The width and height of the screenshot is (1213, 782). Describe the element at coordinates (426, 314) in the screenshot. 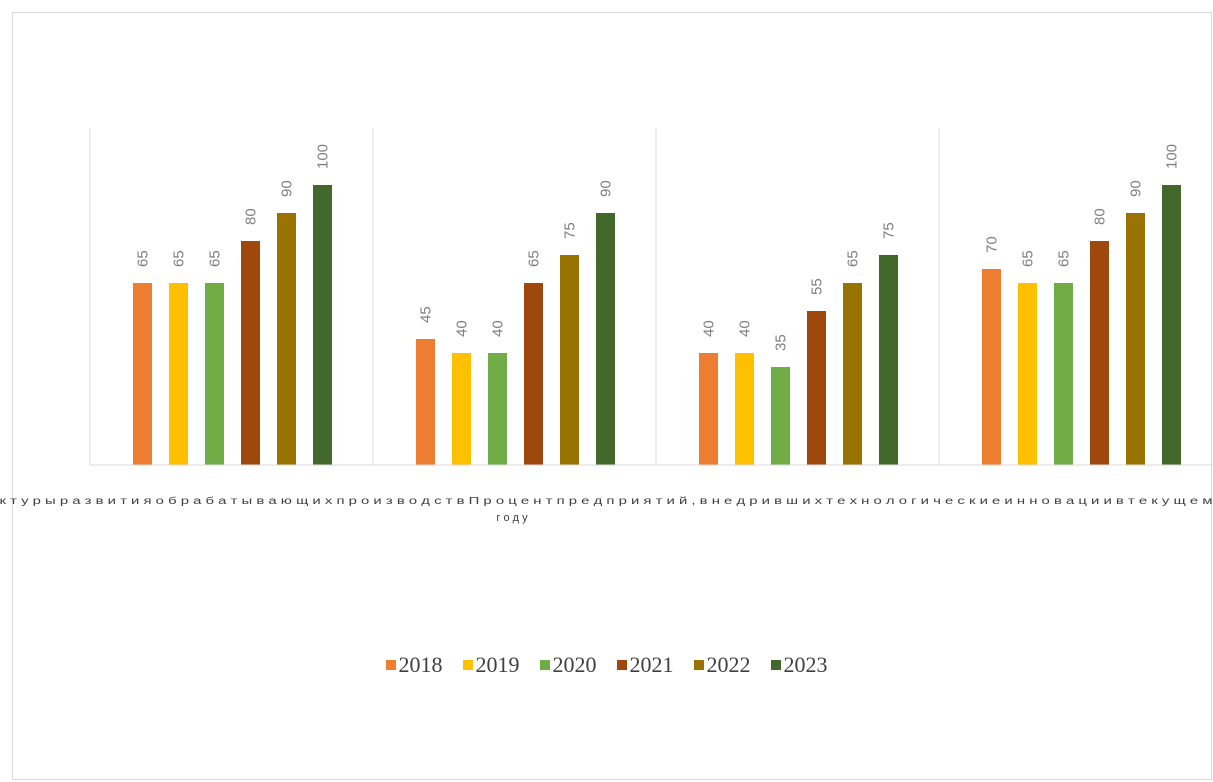

I see `data-label-2018-cat-2: 45` at that location.